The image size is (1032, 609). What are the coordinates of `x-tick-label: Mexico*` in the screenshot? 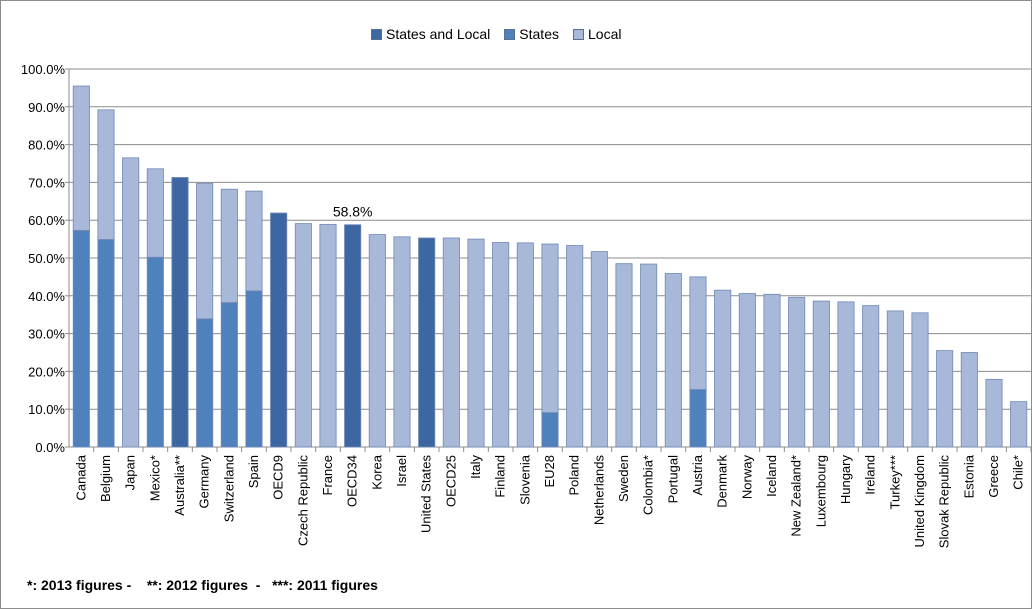 It's located at (154, 478).